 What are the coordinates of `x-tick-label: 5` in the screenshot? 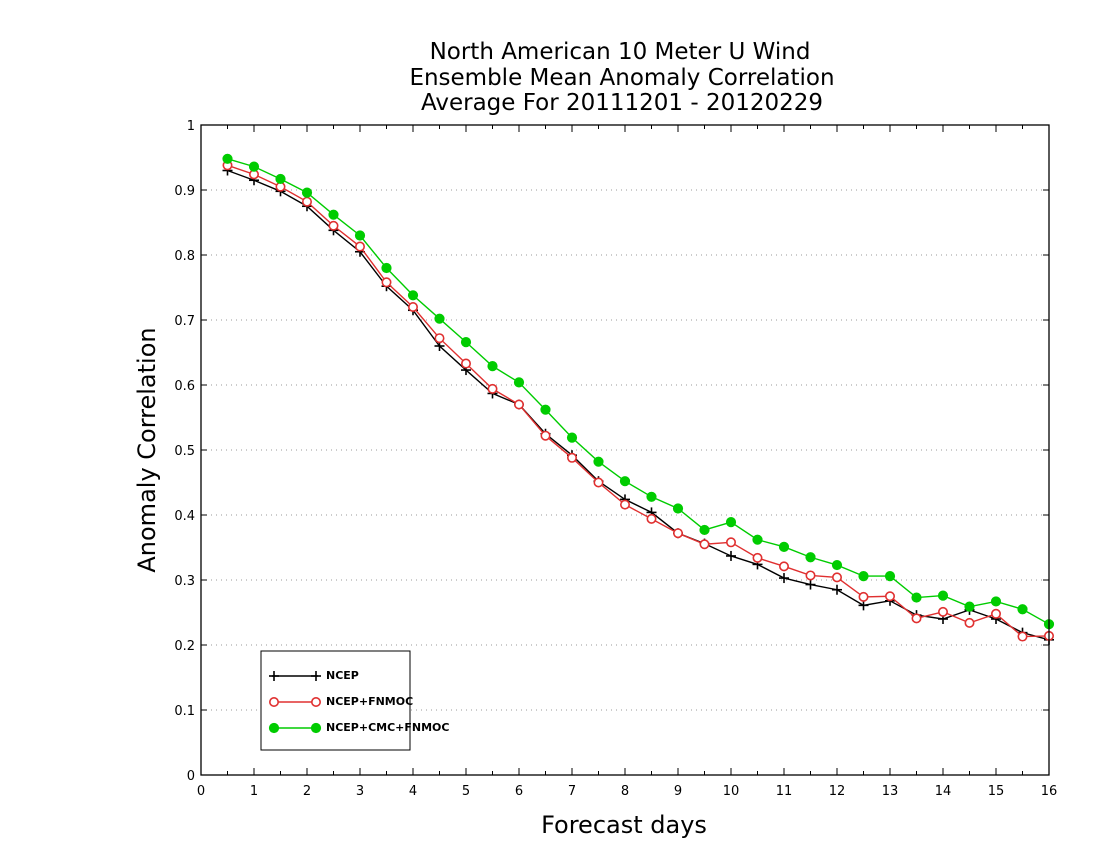 It's located at (466, 791).